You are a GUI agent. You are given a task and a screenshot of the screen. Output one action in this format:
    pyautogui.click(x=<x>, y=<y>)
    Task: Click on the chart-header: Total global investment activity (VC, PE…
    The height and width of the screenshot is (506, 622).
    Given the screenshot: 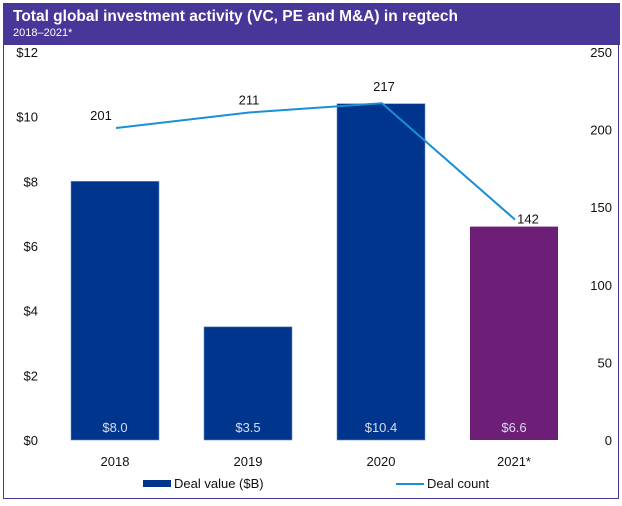 What is the action you would take?
    pyautogui.click(x=311, y=24)
    